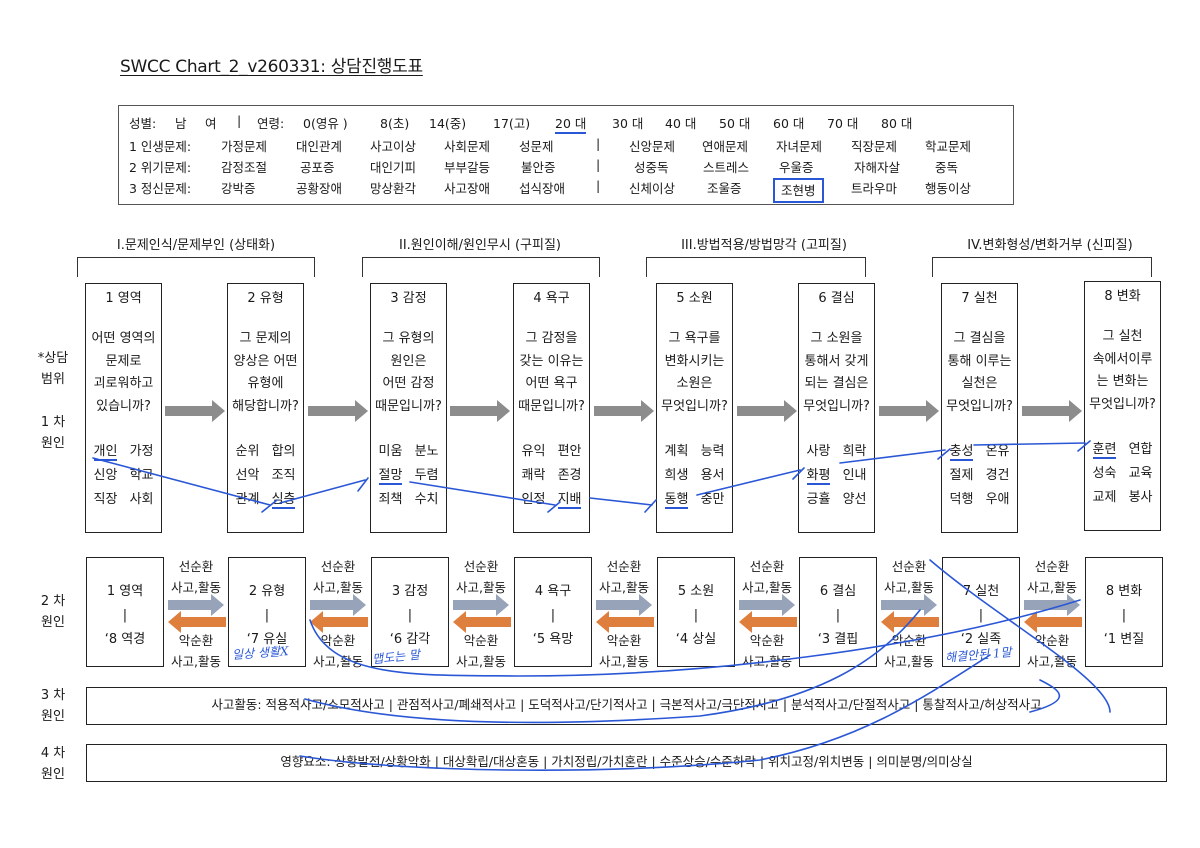 This screenshot has width=1200, height=848. I want to click on second-cause-label: 2 차 원인, so click(53, 612).